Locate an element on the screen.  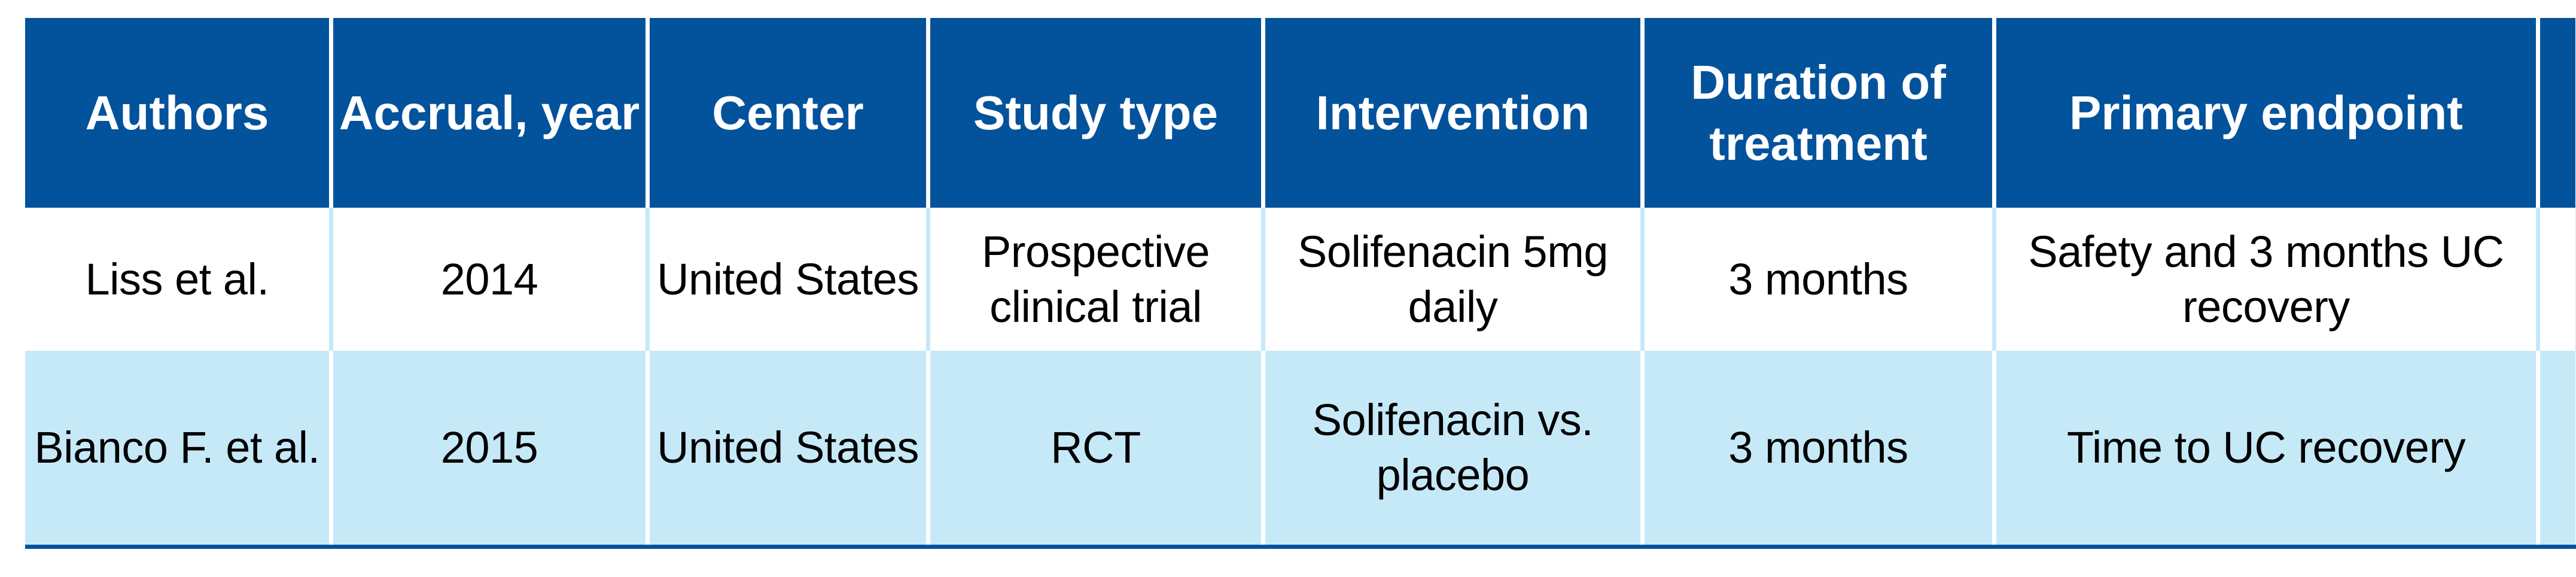
cell-authors: Liss et al. is located at coordinates (177, 279).